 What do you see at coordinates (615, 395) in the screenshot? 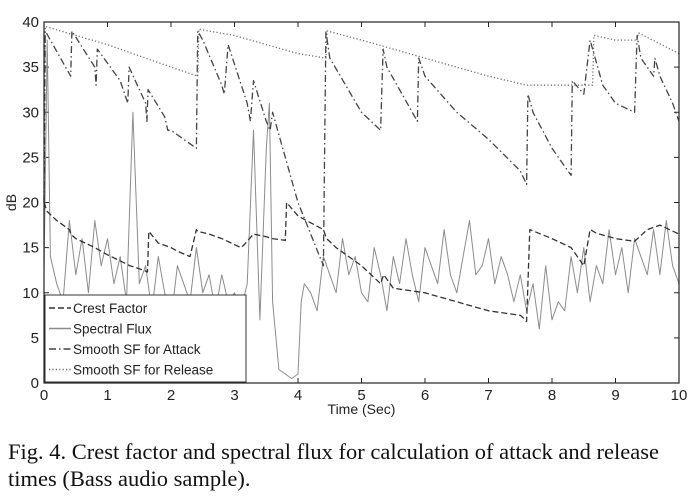
I see `x-tick-label: 9` at bounding box center [615, 395].